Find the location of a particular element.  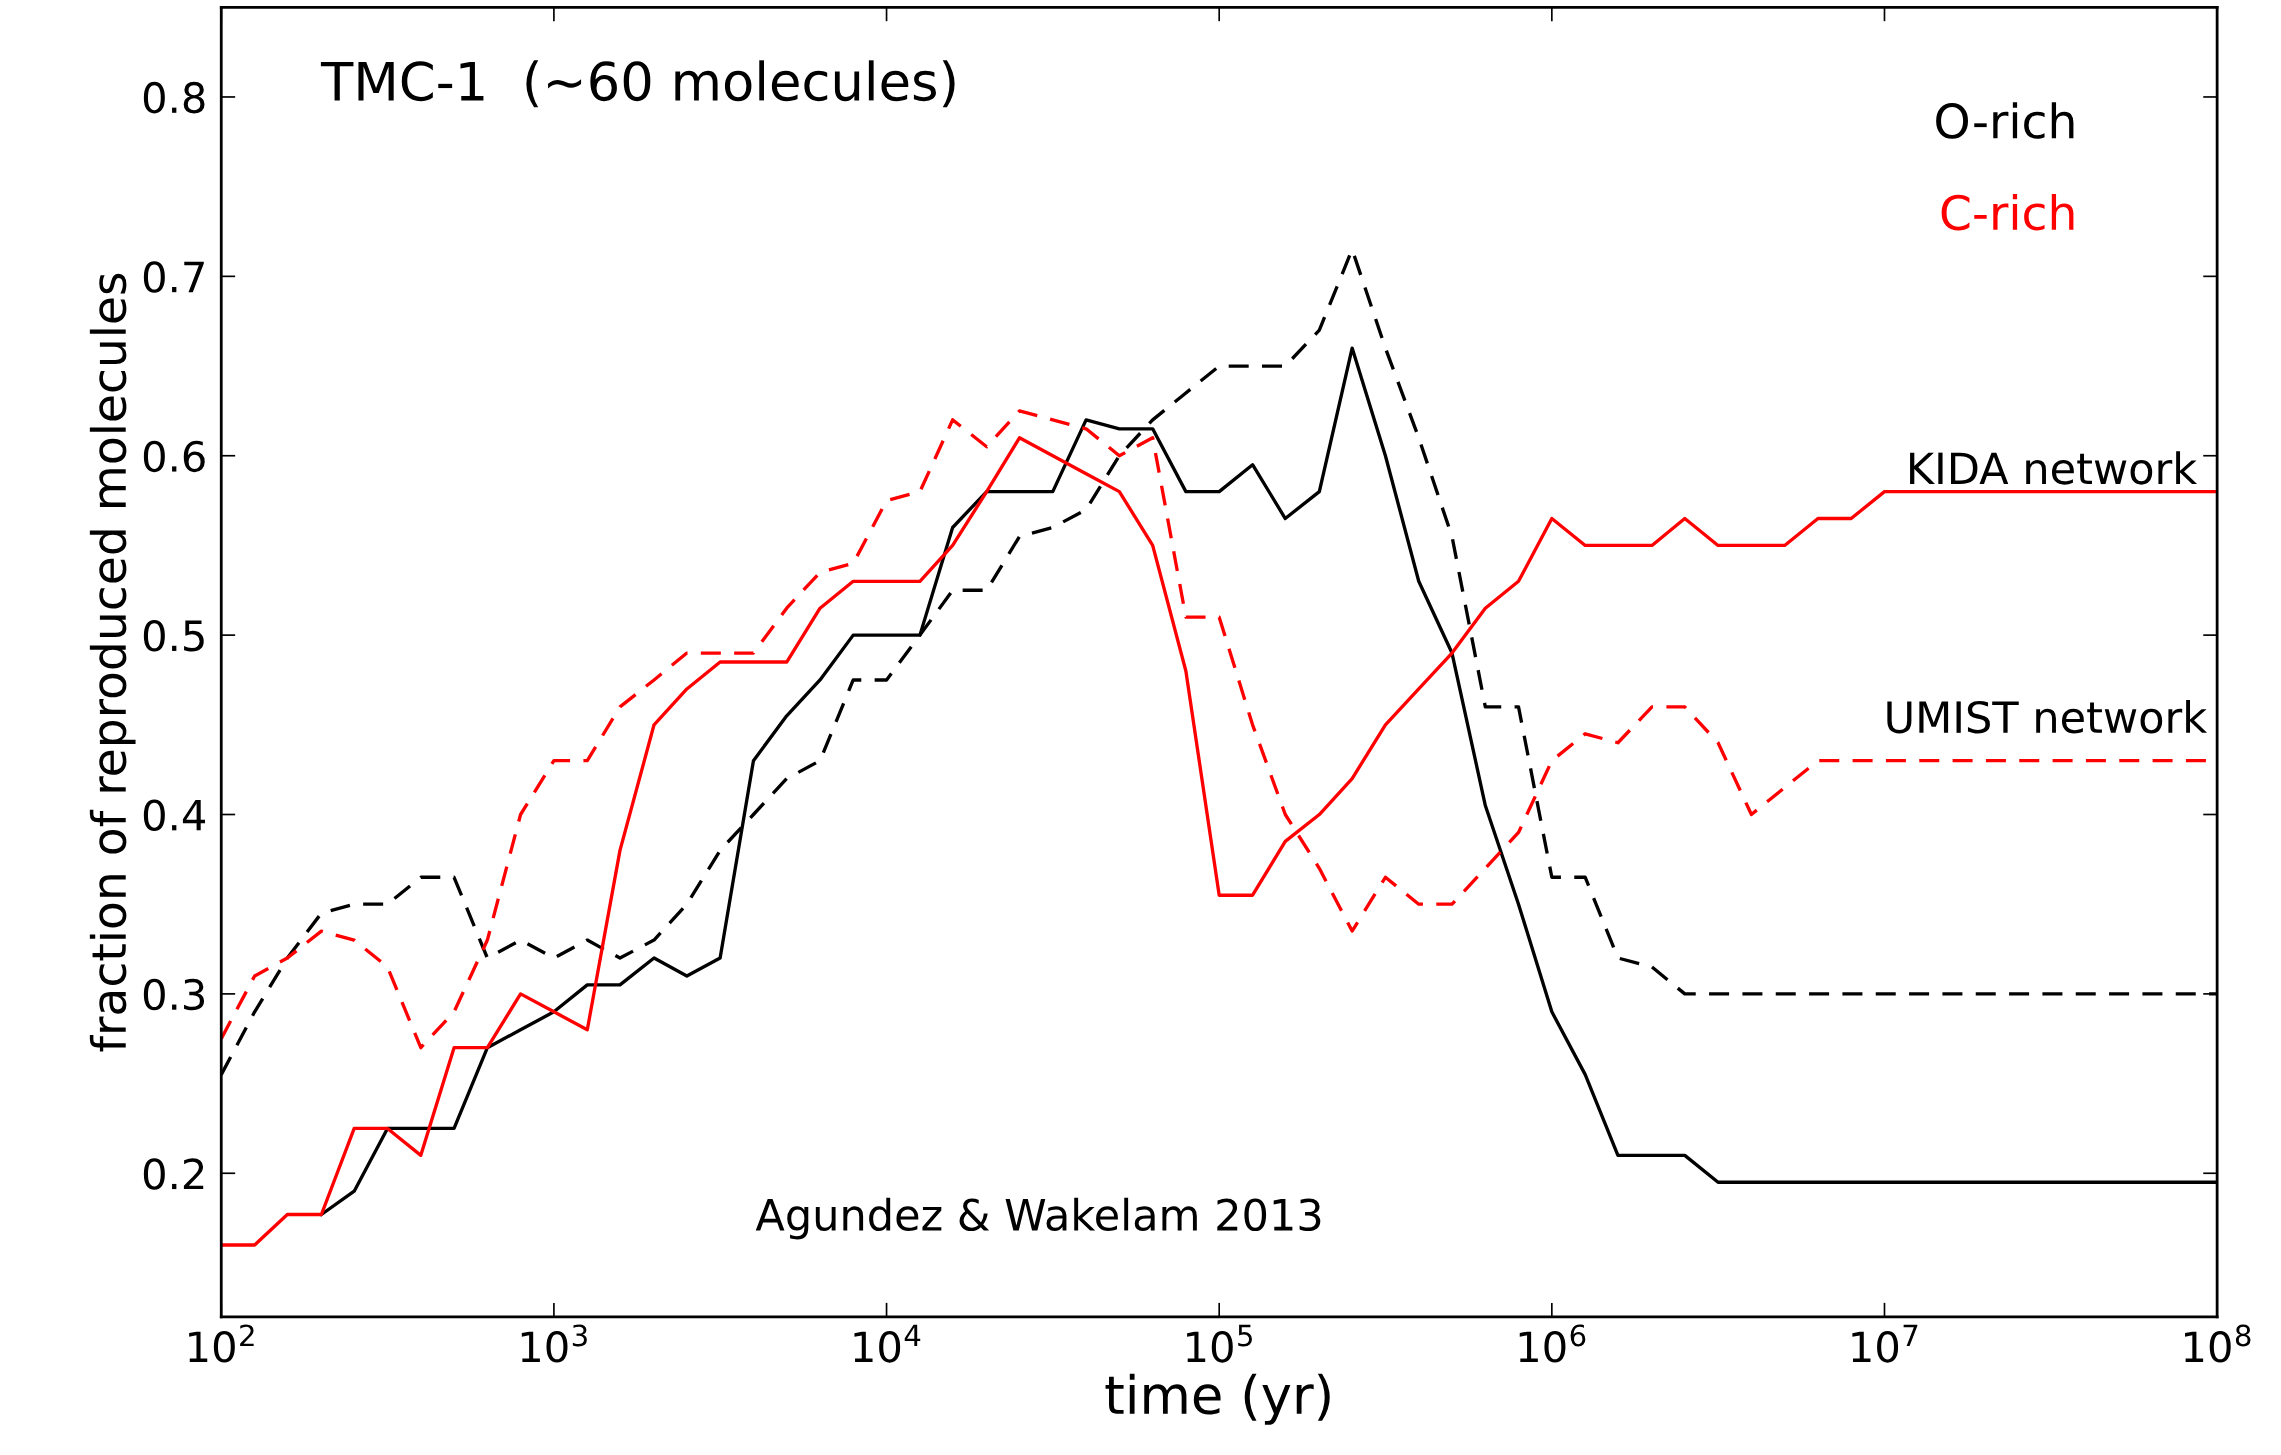

y-tick-label: 0.8 is located at coordinates (174, 97).